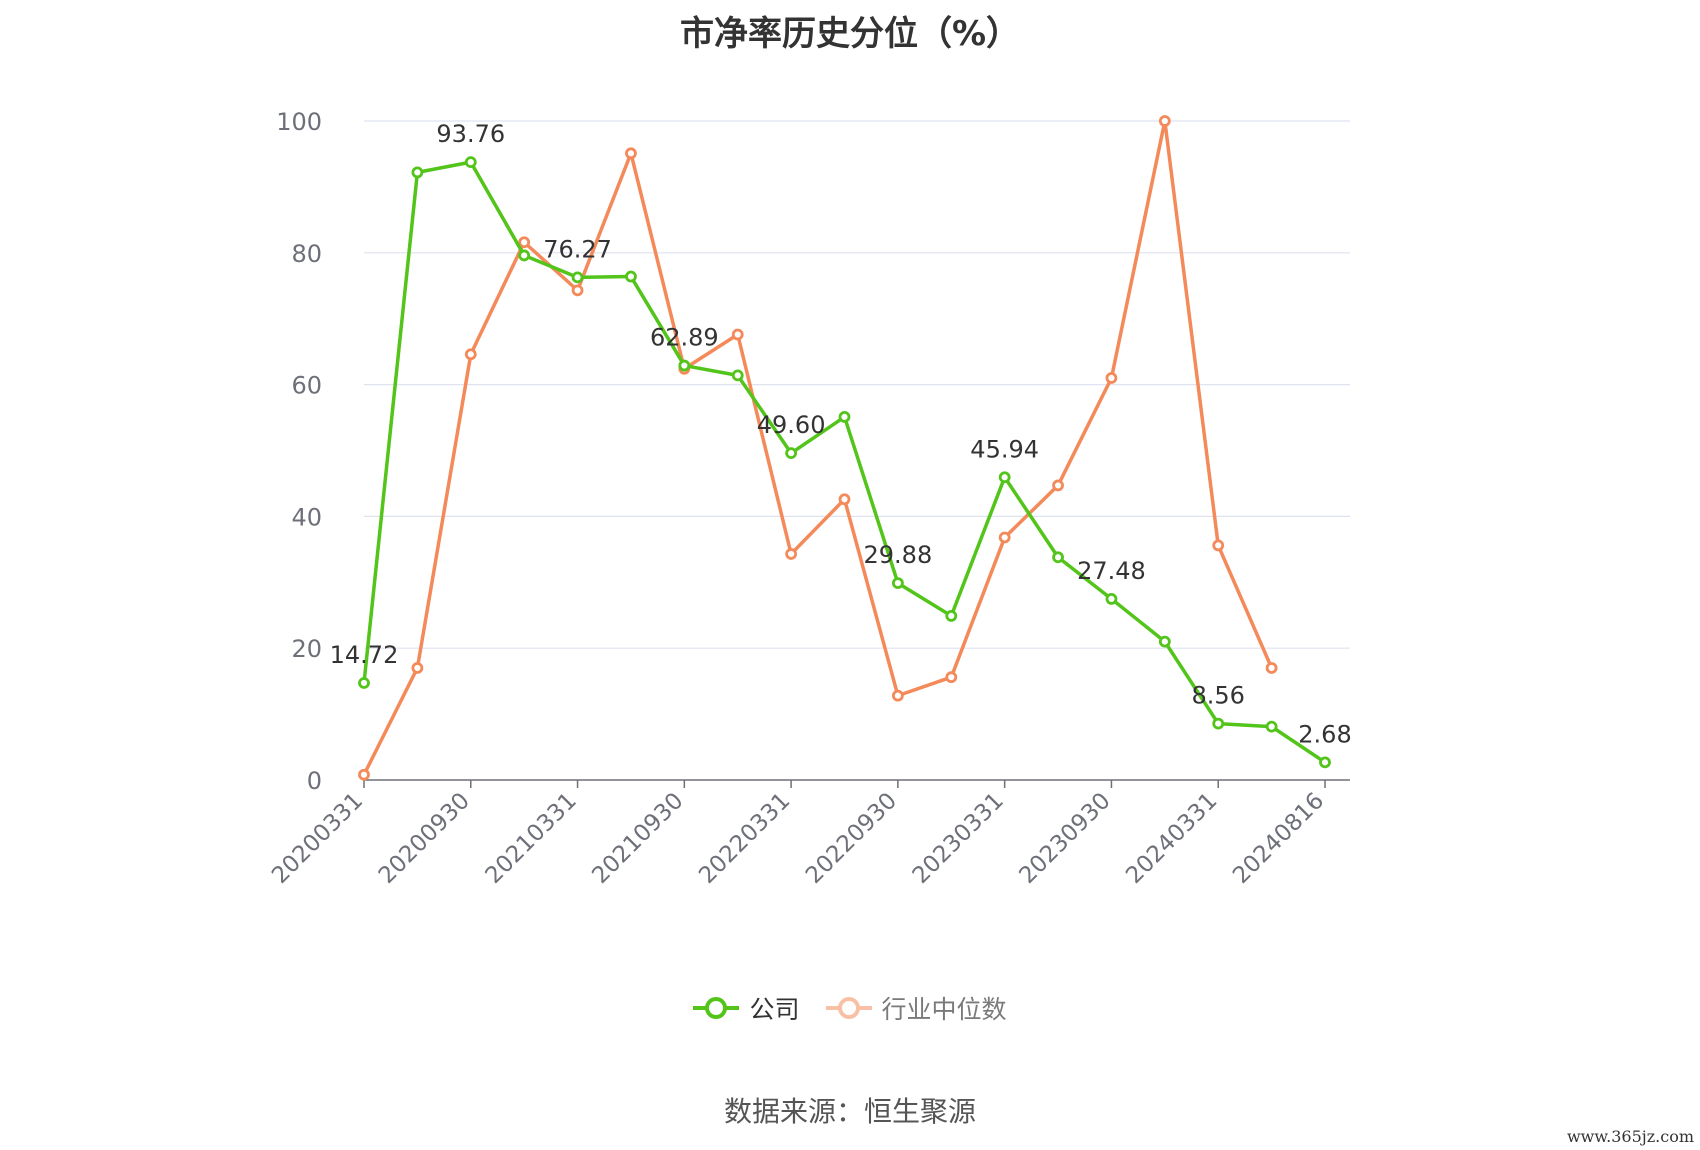 The height and width of the screenshot is (1150, 1700). I want to click on data-label: 49.60, so click(791, 425).